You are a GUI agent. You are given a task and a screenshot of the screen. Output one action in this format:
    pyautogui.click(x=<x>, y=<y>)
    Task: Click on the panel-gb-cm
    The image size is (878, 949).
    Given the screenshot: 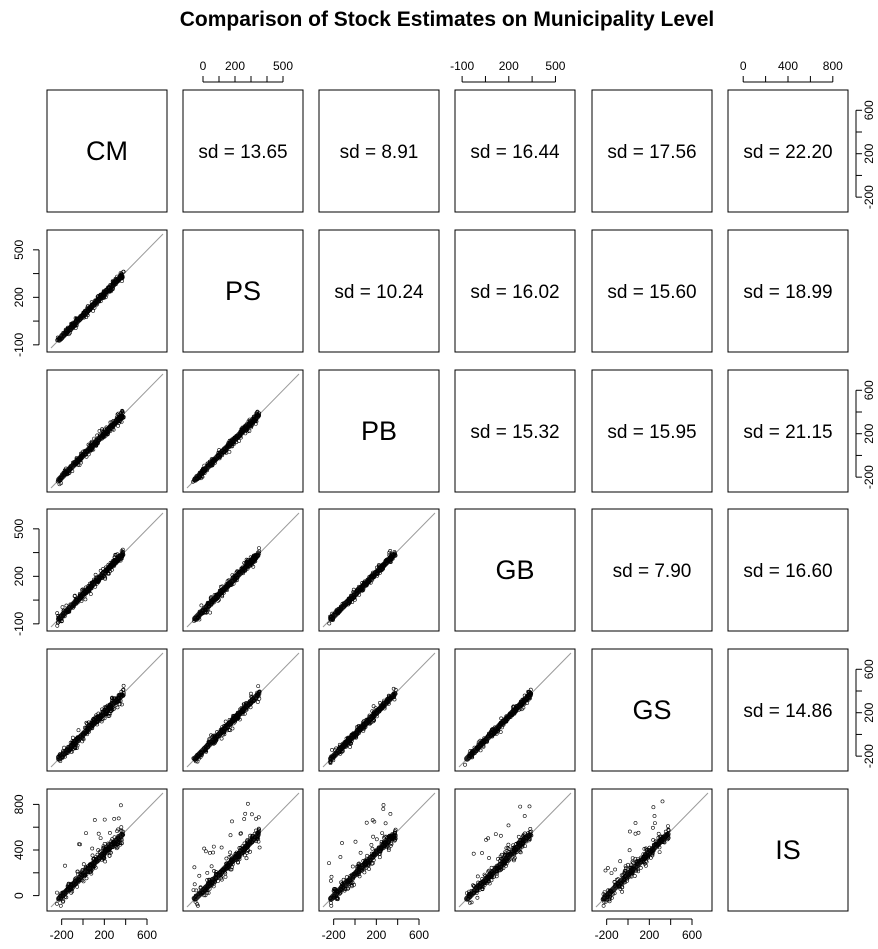 What is the action you would take?
    pyautogui.click(x=107, y=570)
    